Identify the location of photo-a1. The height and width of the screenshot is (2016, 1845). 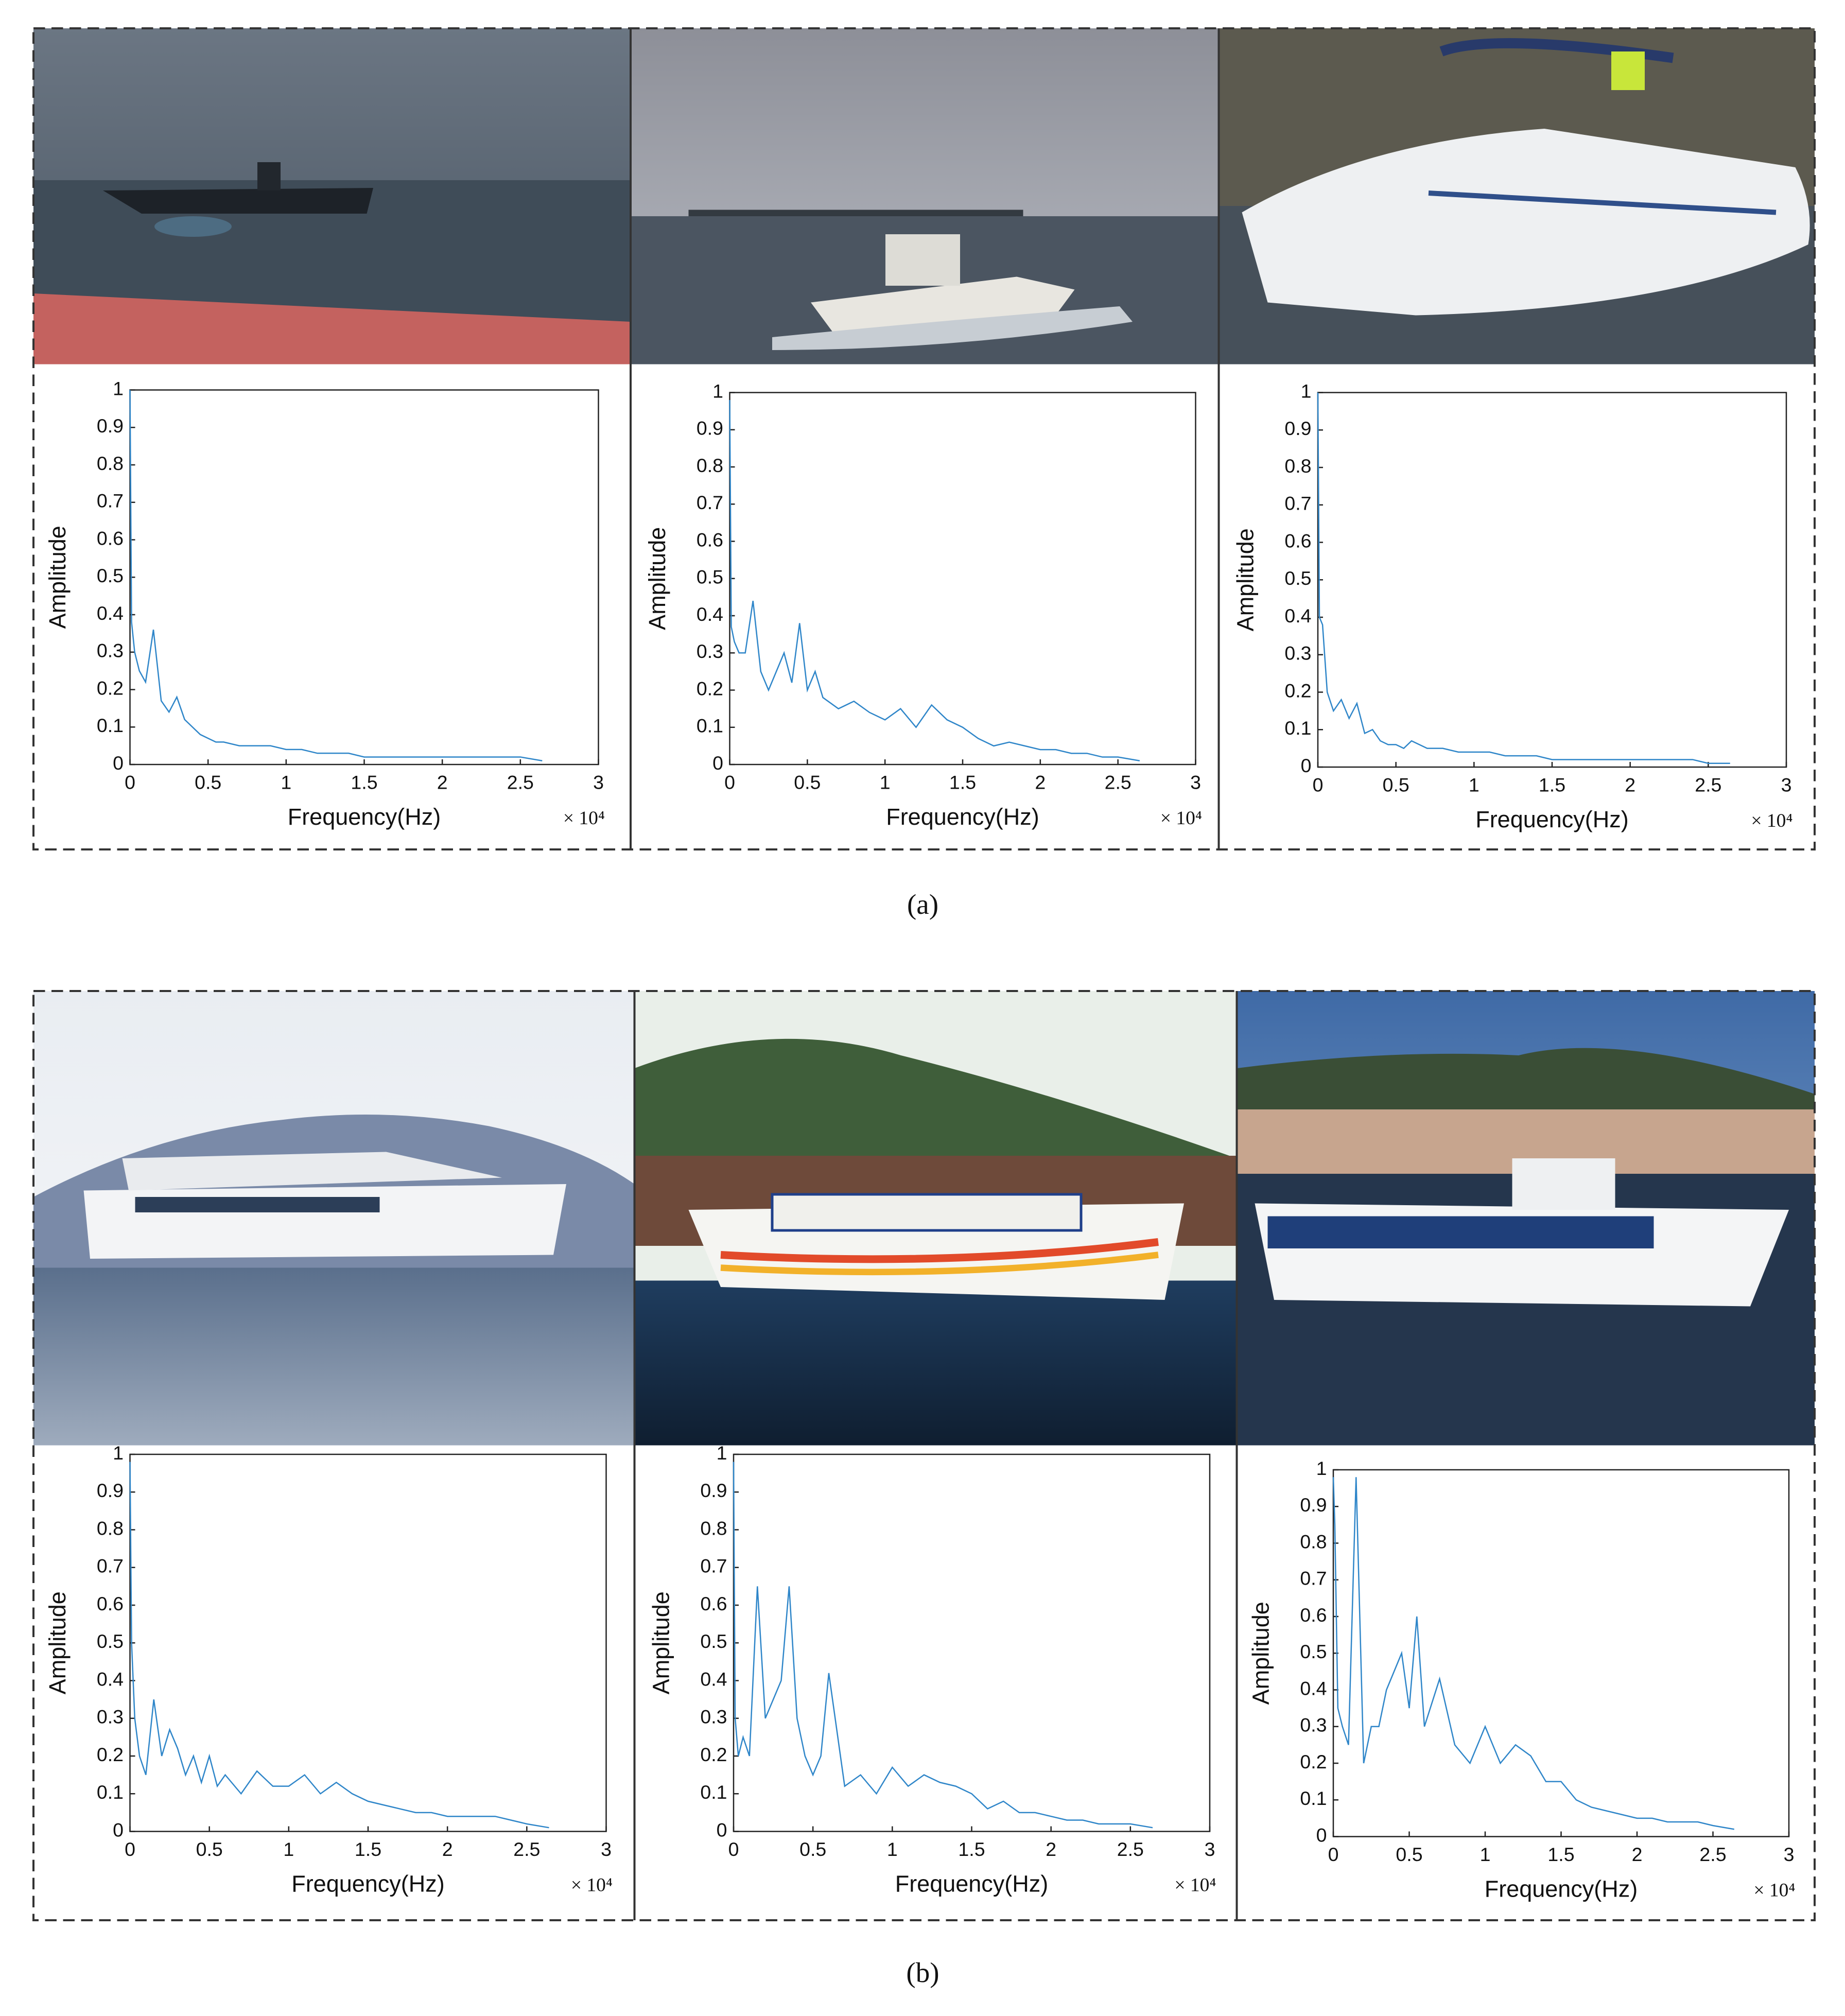
(332, 196).